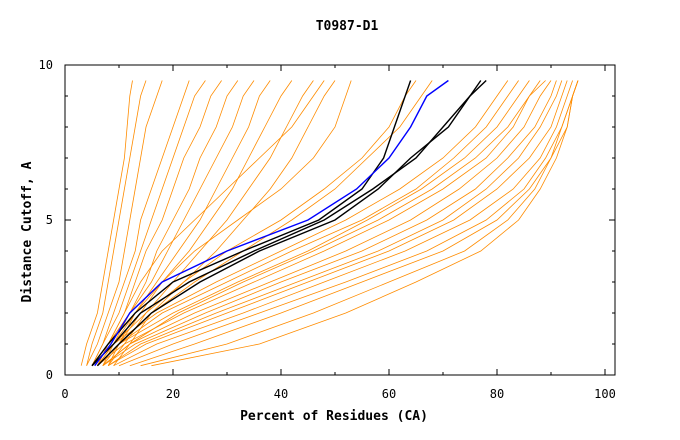 This screenshot has height=440, width=680. I want to click on y-axis-label: Distance Cutoff, A, so click(27, 231).